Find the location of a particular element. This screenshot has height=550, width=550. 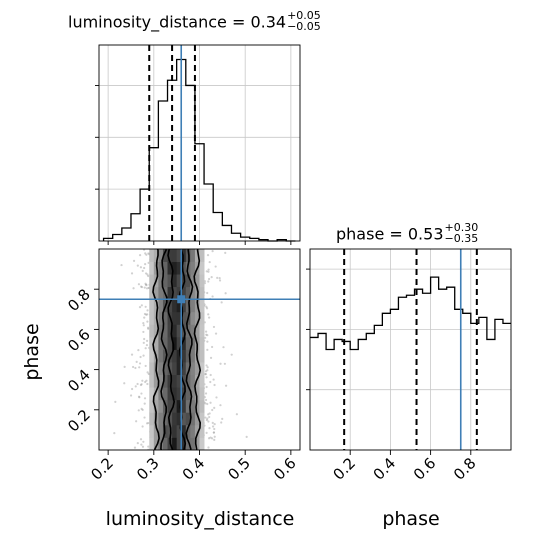

contour-line is located at coordinates (197, 349).